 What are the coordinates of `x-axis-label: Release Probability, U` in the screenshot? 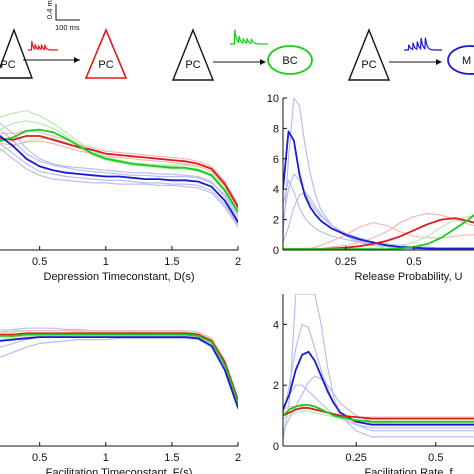 It's located at (408, 277).